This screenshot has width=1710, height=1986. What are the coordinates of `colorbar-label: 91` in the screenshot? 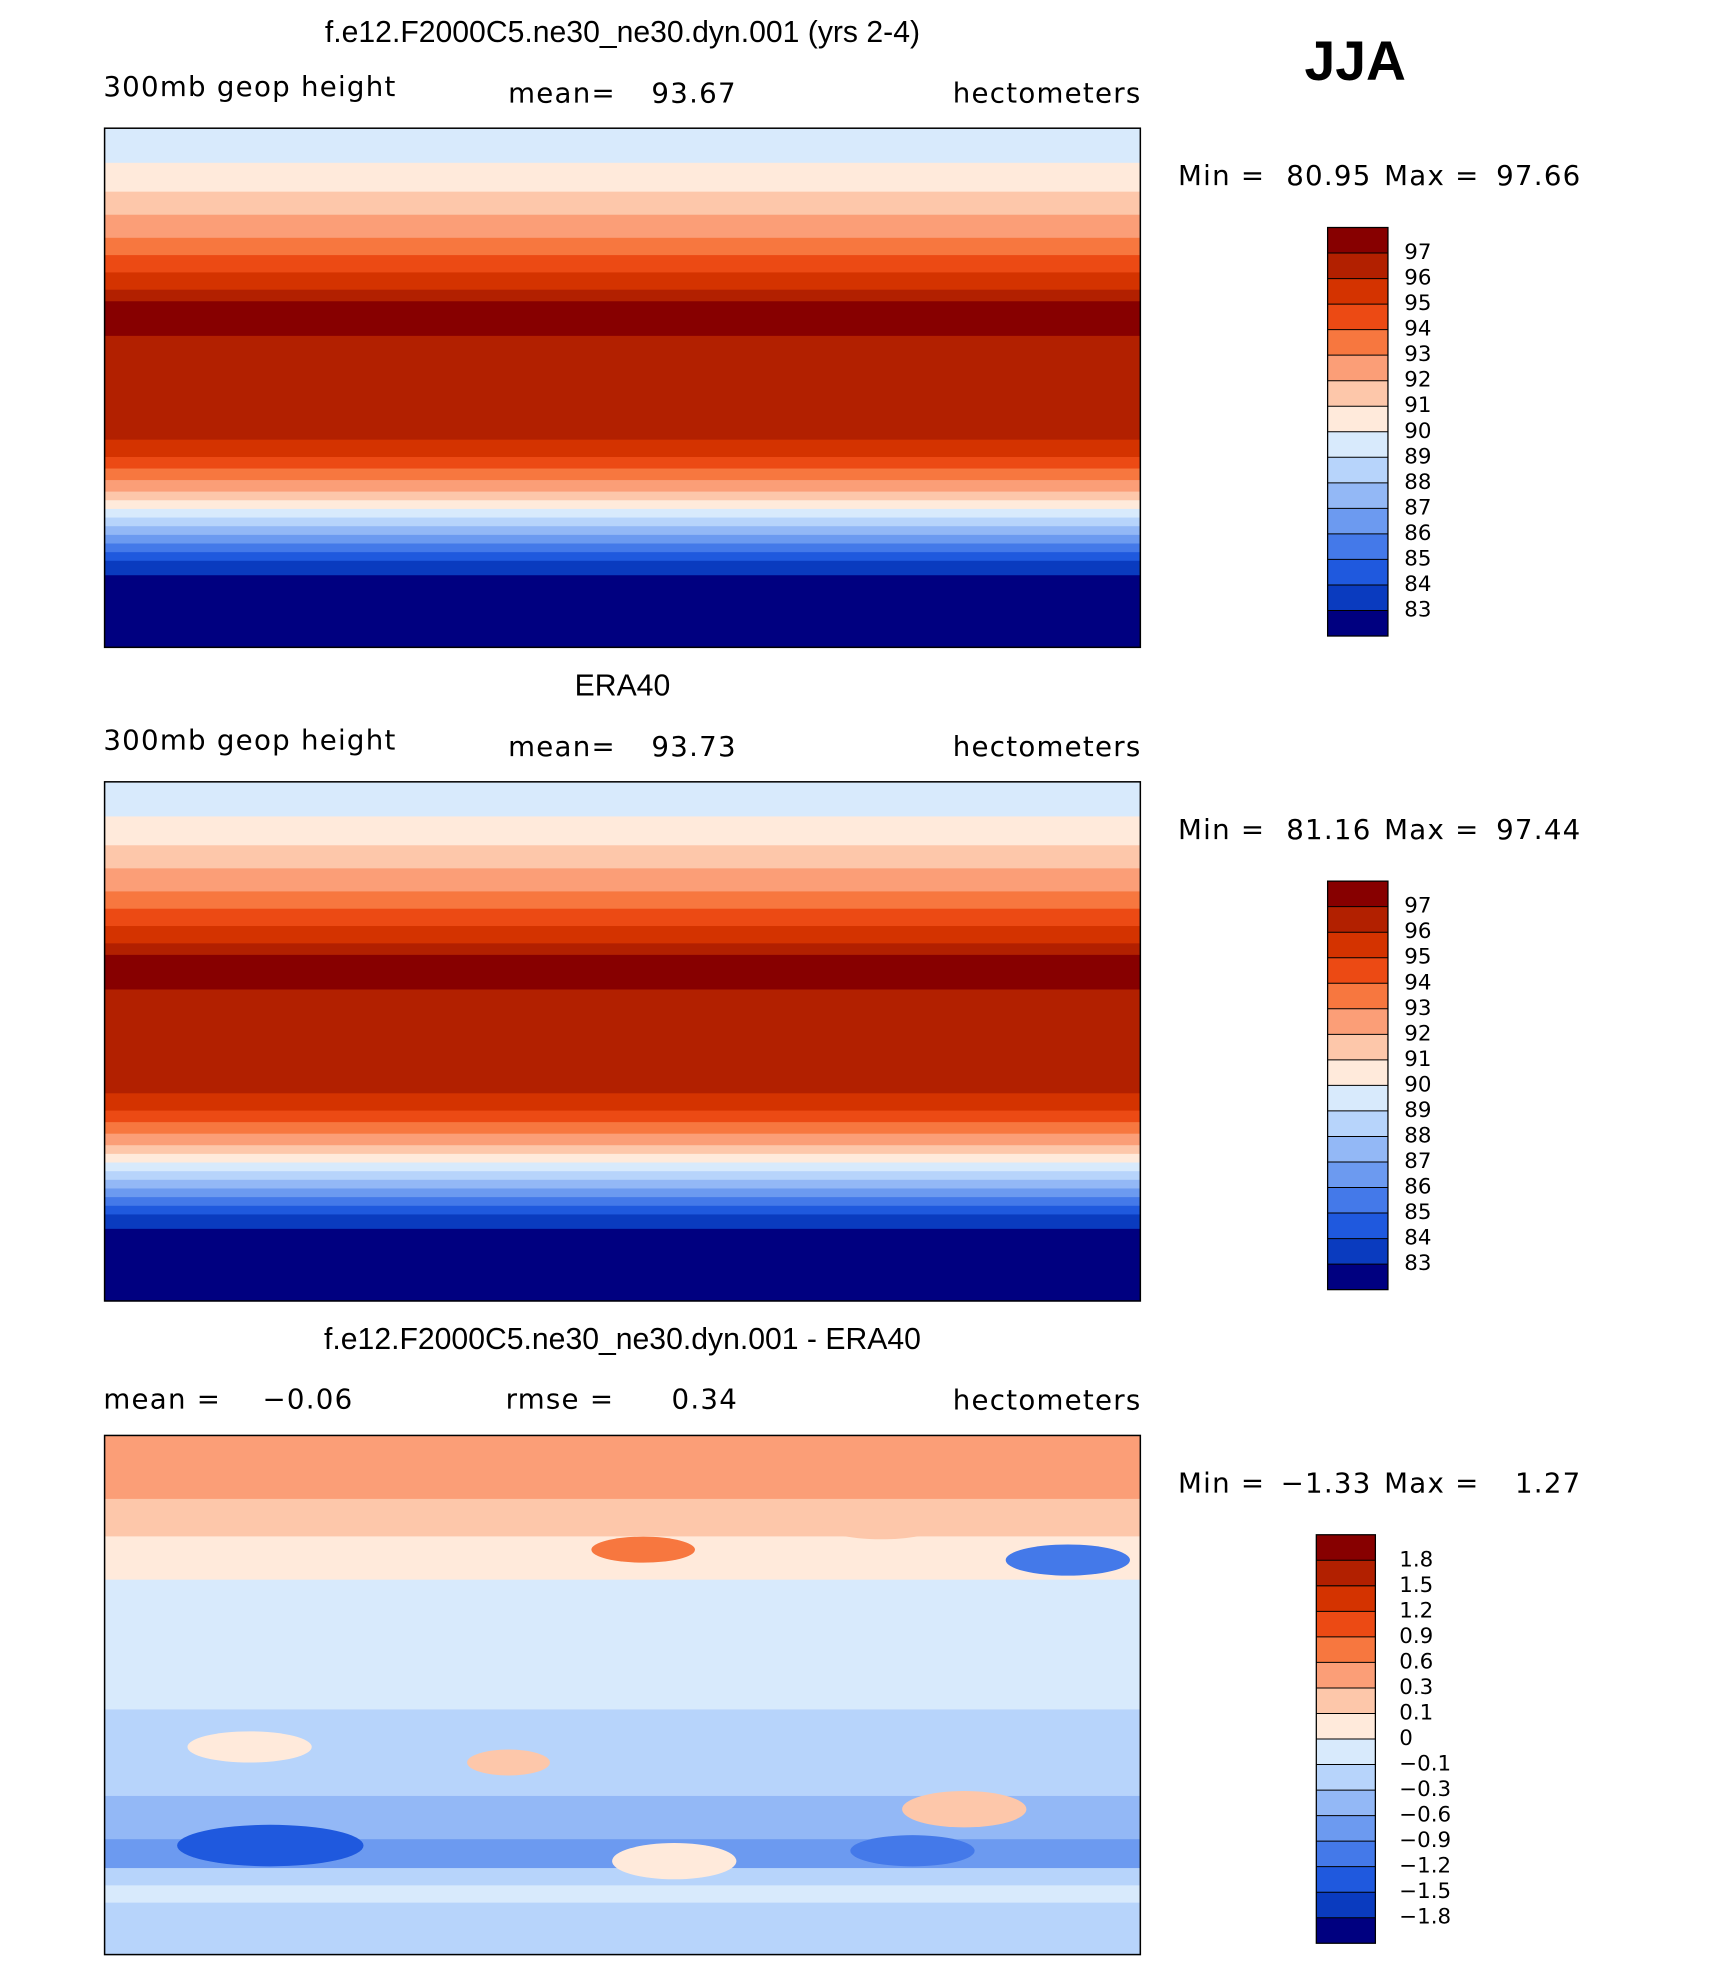 It's located at (1417, 405).